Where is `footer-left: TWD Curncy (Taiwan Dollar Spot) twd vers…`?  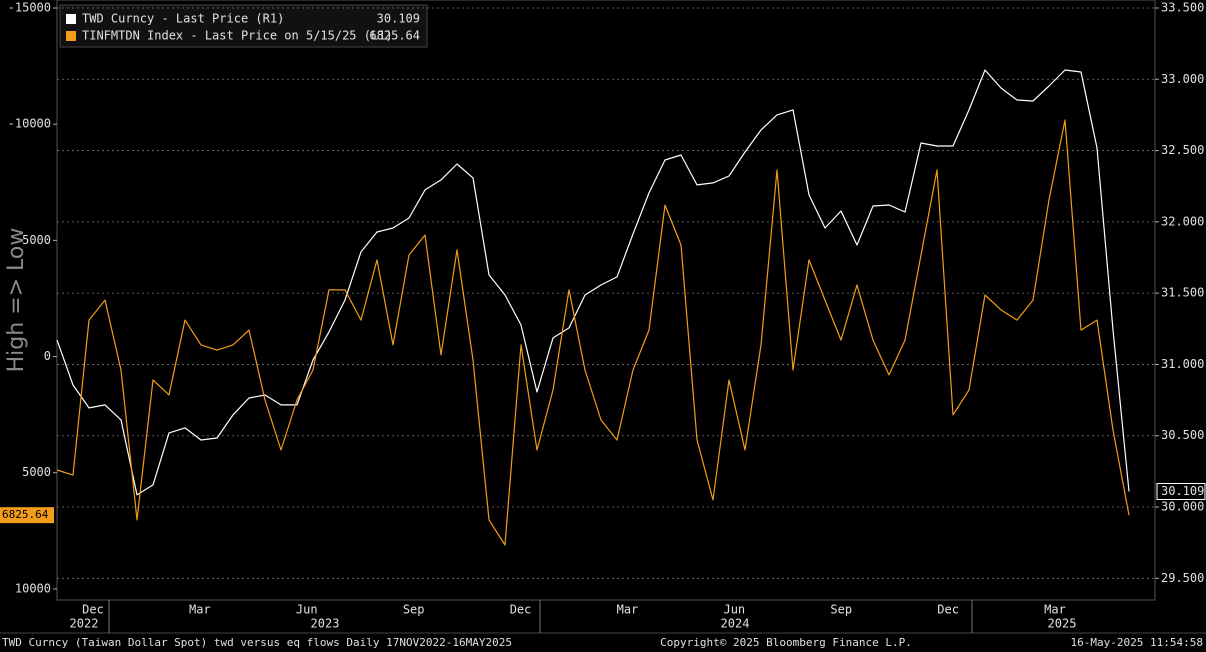
footer-left: TWD Curncy (Taiwan Dollar Spot) twd vers… is located at coordinates (257, 642).